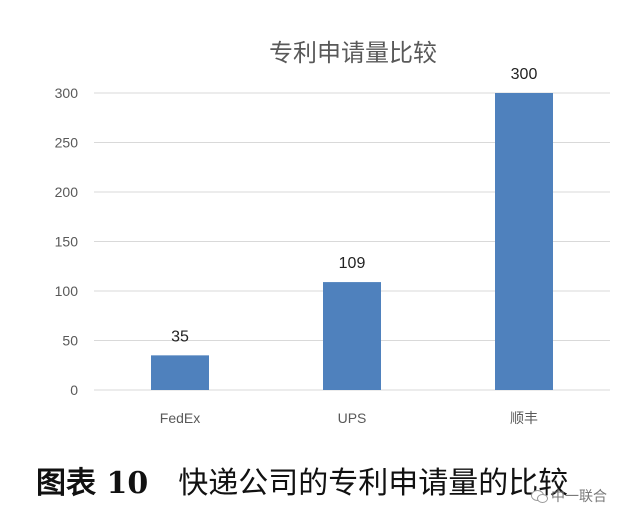 Image resolution: width=640 pixels, height=524 pixels. I want to click on data-label-0: 35, so click(180, 336).